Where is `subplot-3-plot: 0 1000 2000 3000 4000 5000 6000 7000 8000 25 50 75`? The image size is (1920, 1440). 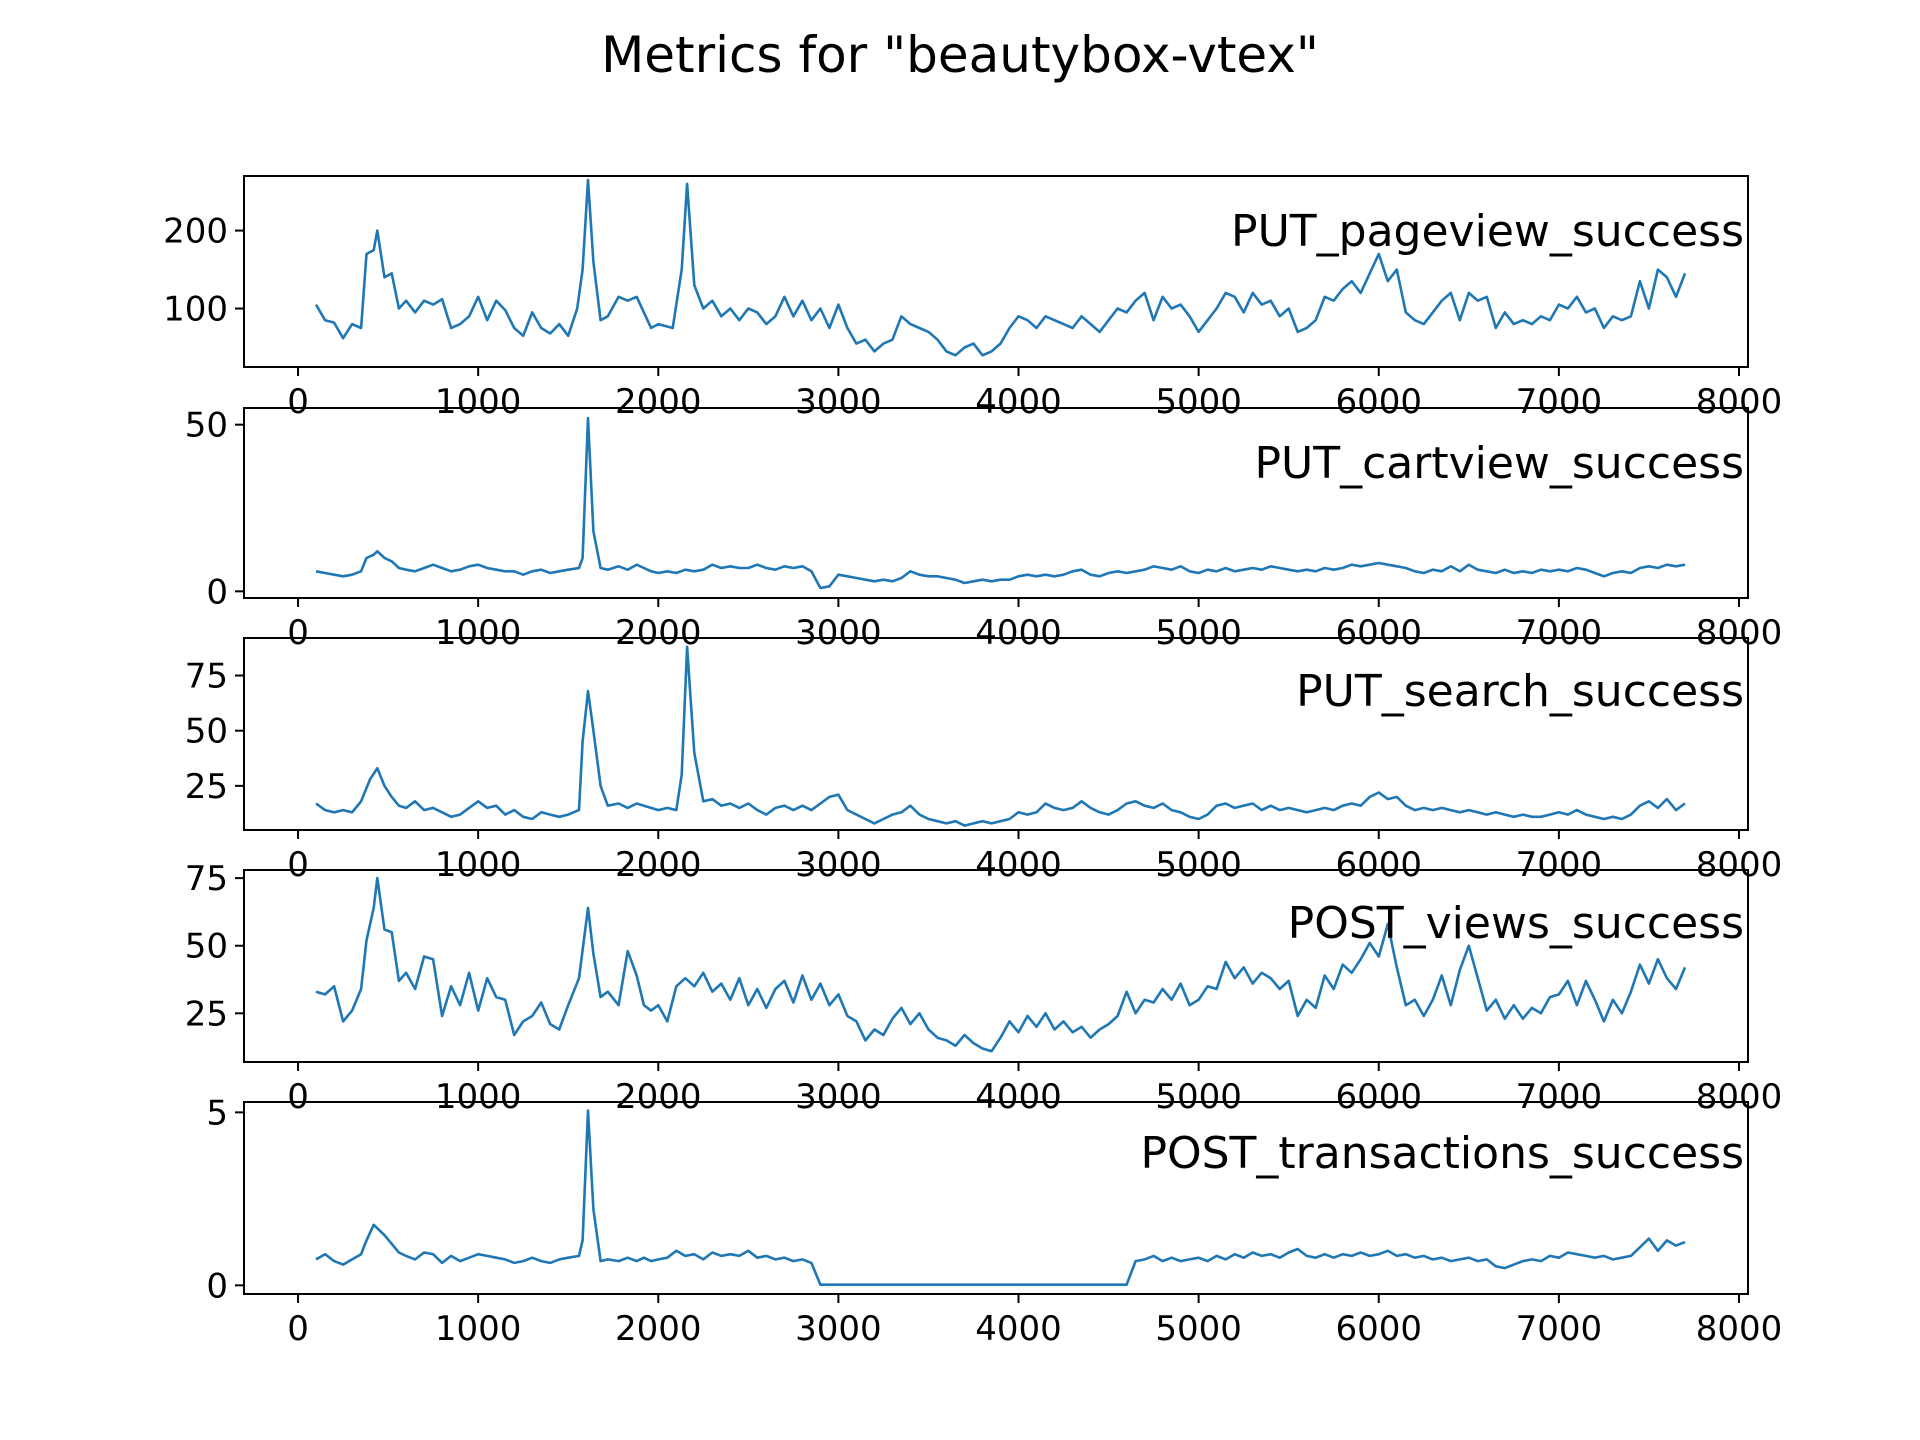
subplot-3-plot: 0 1000 2000 3000 4000 5000 6000 7000 8000 25 50 75 is located at coordinates (984, 761).